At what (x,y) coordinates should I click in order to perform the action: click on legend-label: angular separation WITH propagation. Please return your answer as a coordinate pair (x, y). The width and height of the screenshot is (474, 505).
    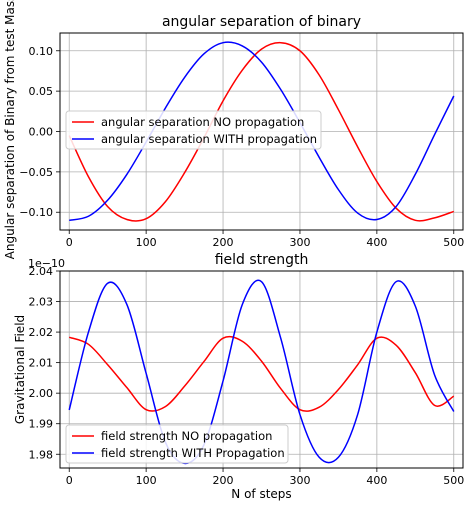
    Looking at the image, I should click on (209, 139).